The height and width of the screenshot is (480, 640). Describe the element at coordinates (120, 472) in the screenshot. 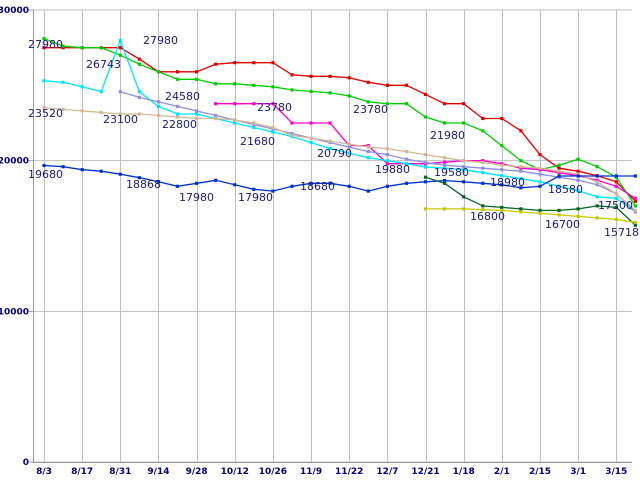

I see `x-tick-label: 8/31` at that location.